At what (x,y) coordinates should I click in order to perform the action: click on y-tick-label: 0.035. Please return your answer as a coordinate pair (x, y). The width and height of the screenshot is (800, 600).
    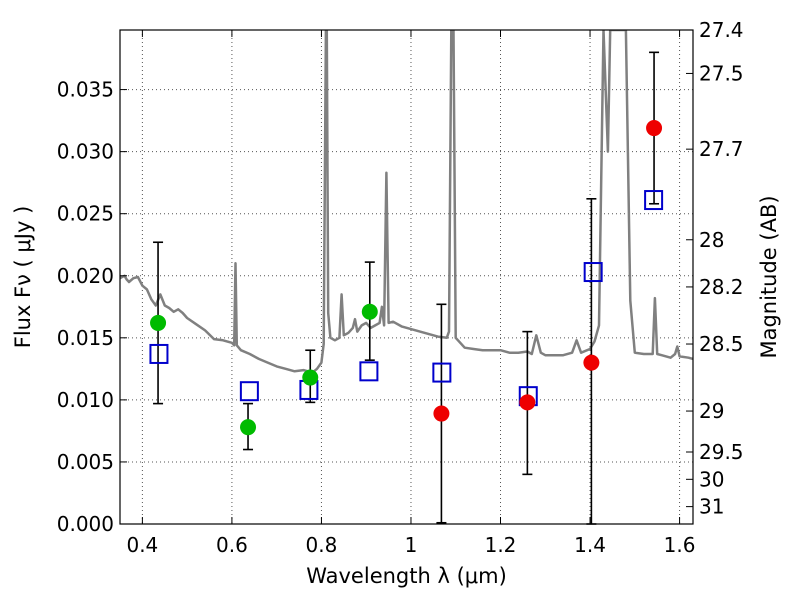
    Looking at the image, I should click on (85, 90).